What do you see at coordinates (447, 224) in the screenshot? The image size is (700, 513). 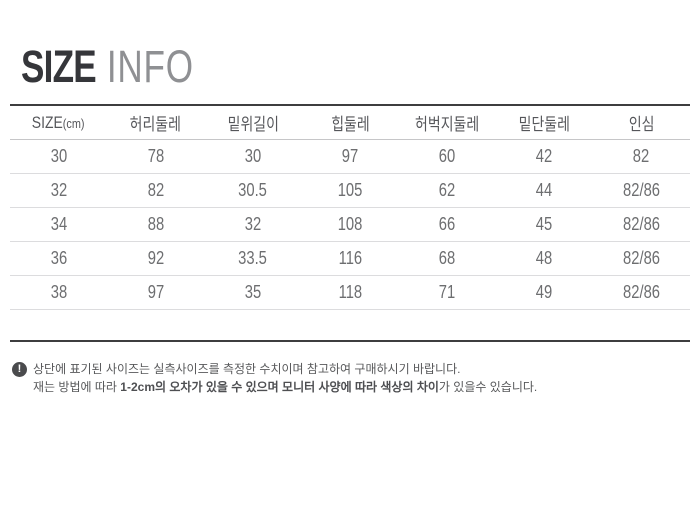 I see `table-cell: 66` at bounding box center [447, 224].